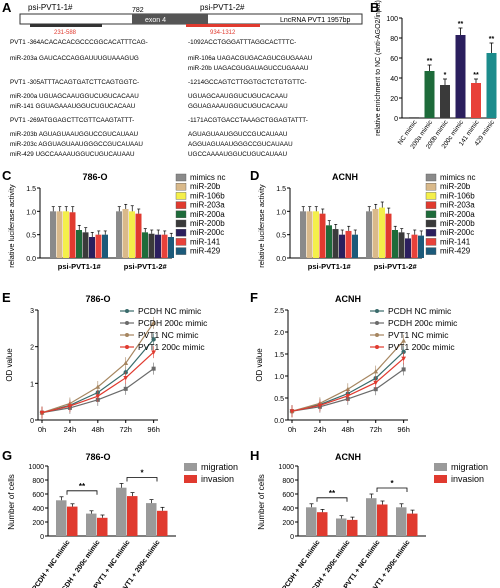  What do you see at coordinates (242, 42) in the screenshot?
I see `seq-right-0: -1092ACCTGGGATTTAGGCACTTTC-` at bounding box center [242, 42].